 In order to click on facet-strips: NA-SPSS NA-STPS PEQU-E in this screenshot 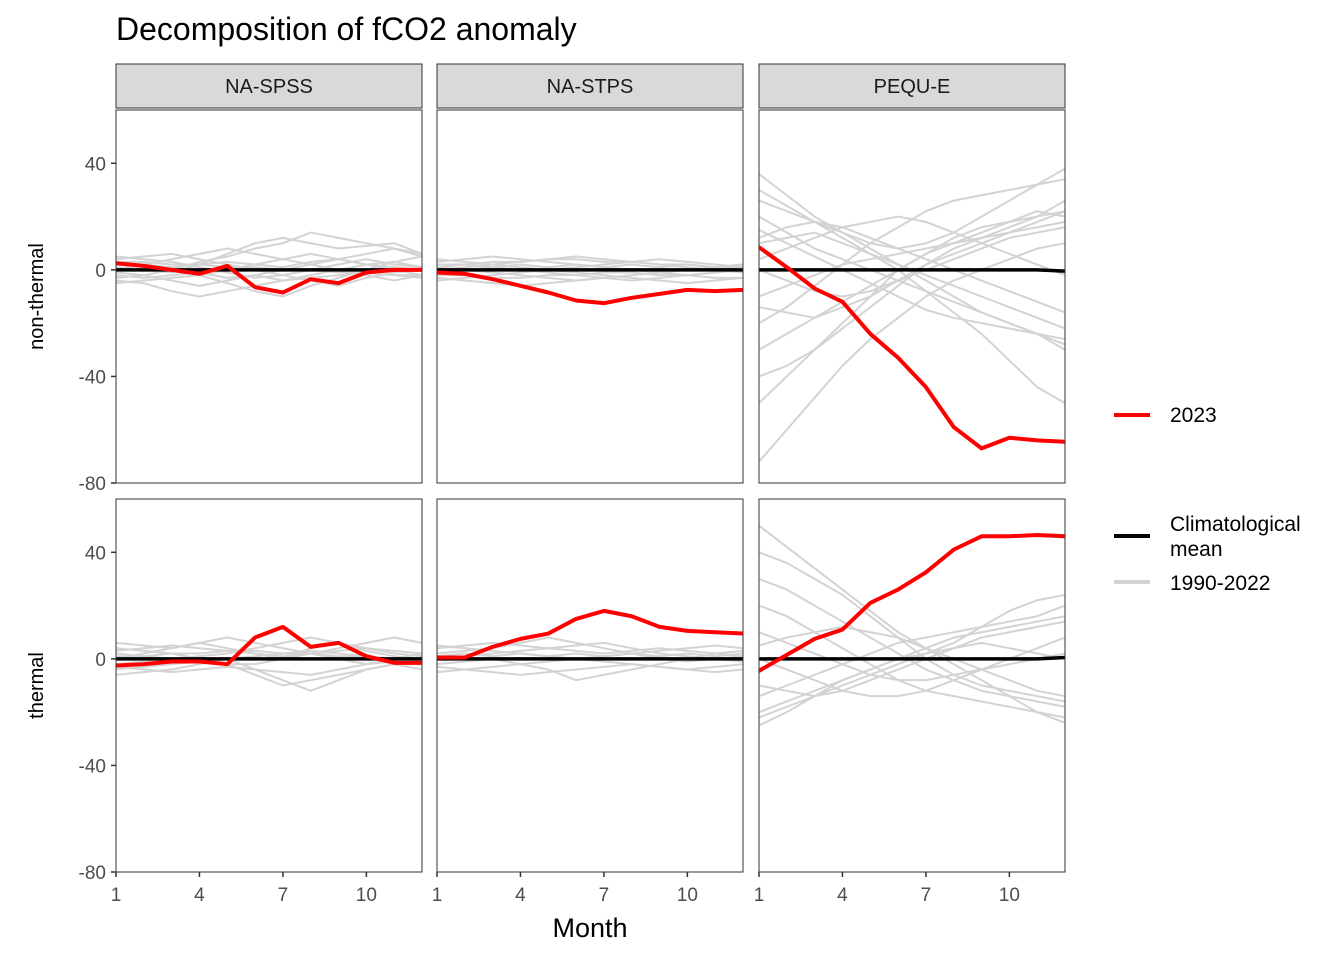, I will do `click(590, 86)`.